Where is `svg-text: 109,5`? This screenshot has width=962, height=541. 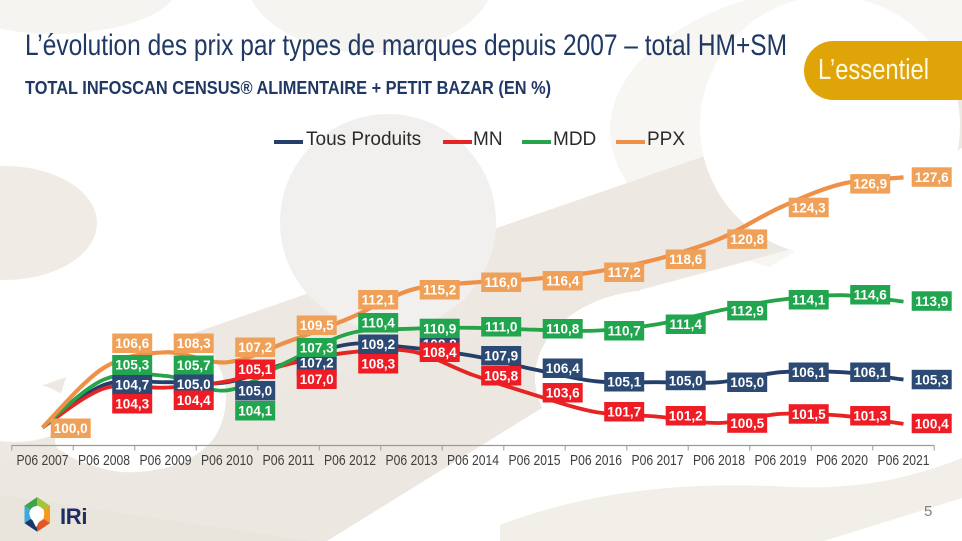 svg-text: 109,5 is located at coordinates (317, 325).